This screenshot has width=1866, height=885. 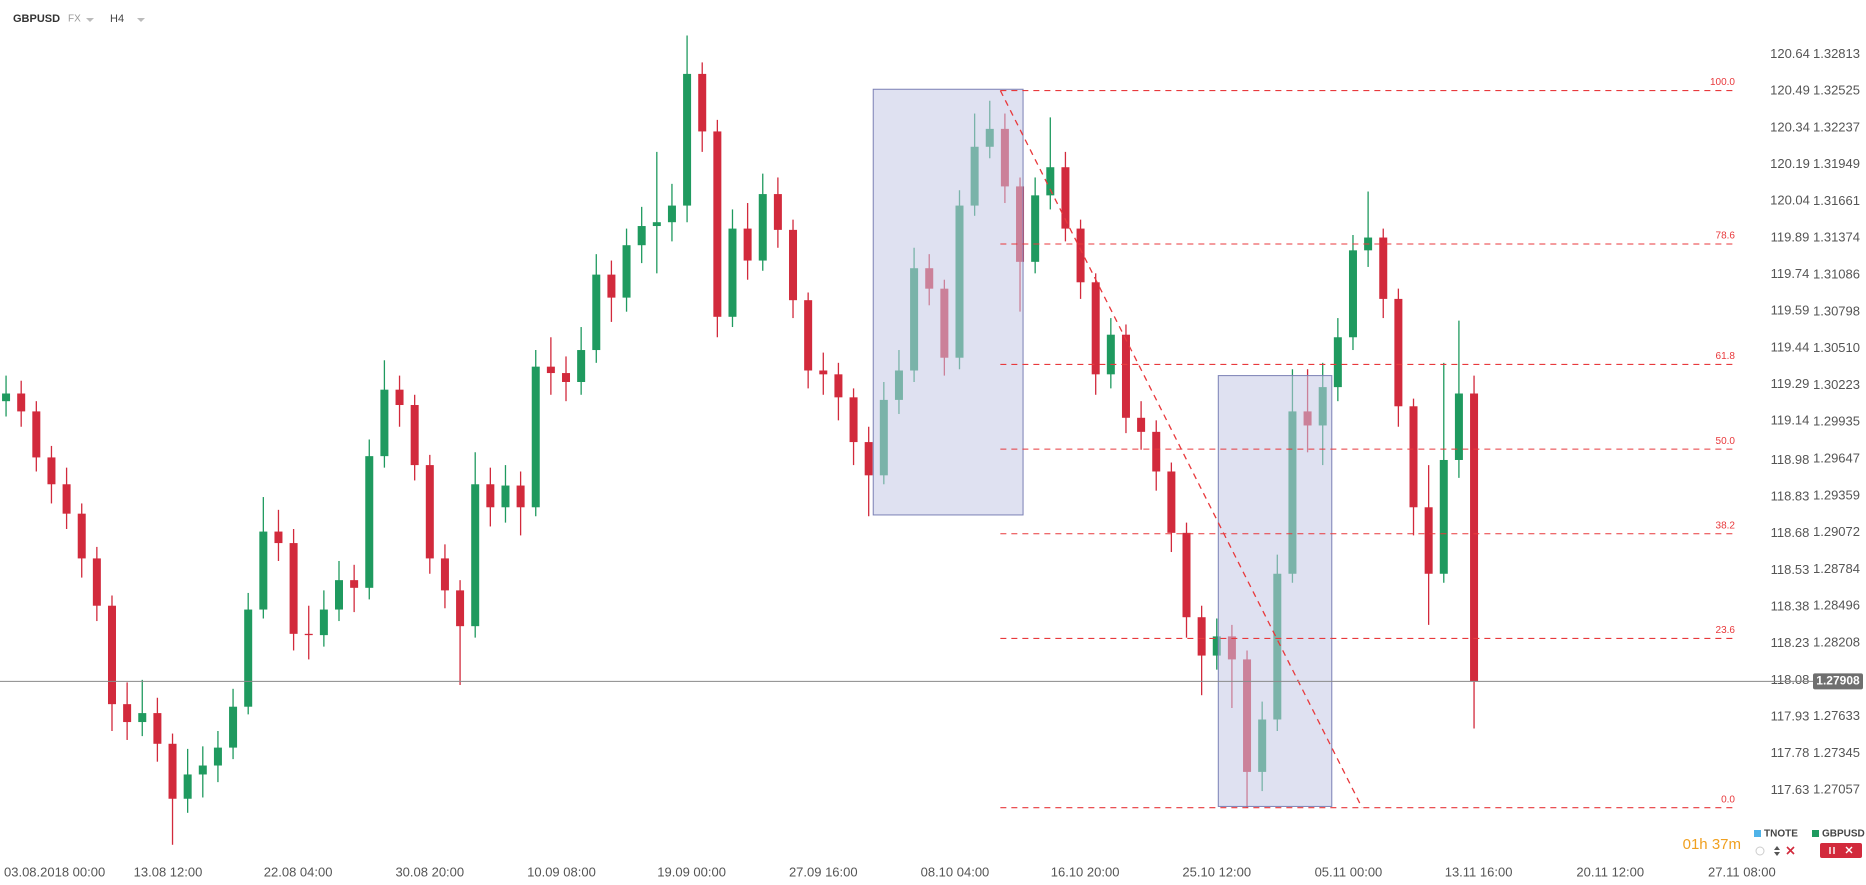 I want to click on y2-tick-label: 120.19, so click(x=1790, y=163).